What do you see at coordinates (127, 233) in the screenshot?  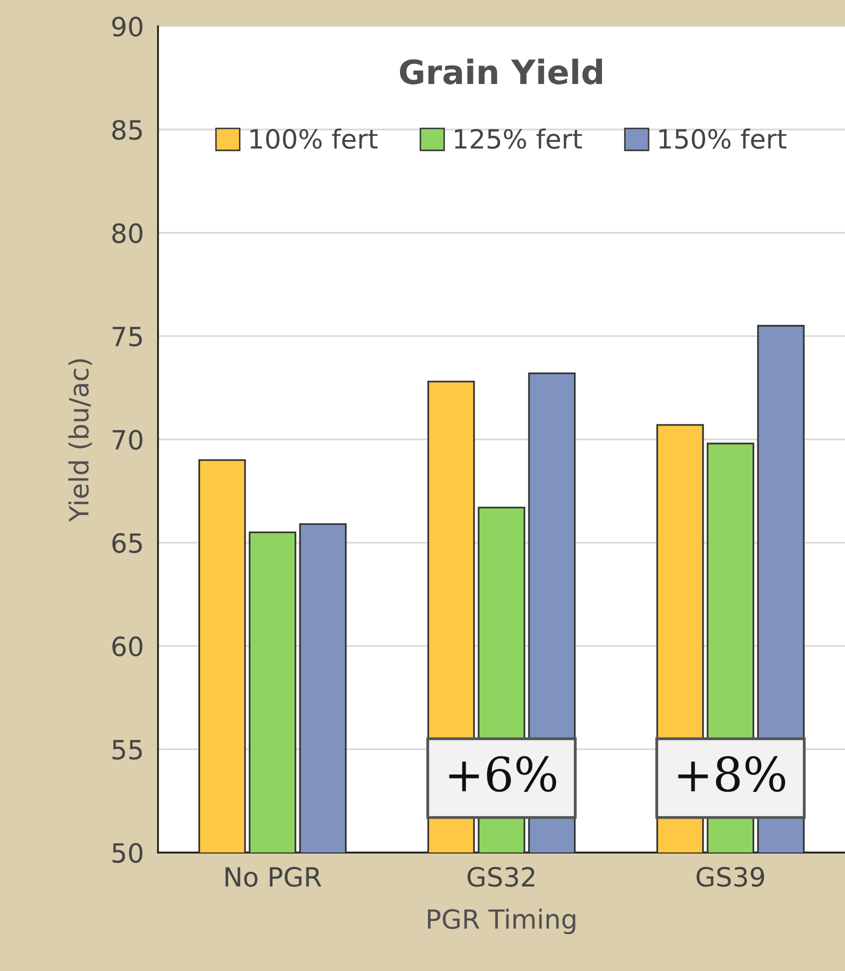 I see `y-tick-label: 80` at bounding box center [127, 233].